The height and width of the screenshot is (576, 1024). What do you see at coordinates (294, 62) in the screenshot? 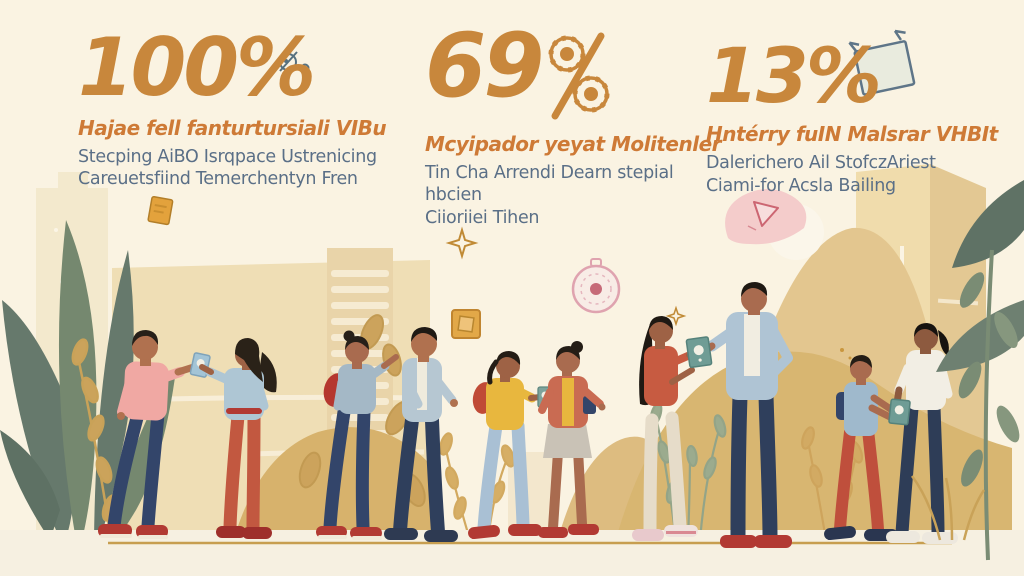
I see `percent-circle-icon` at bounding box center [294, 62].